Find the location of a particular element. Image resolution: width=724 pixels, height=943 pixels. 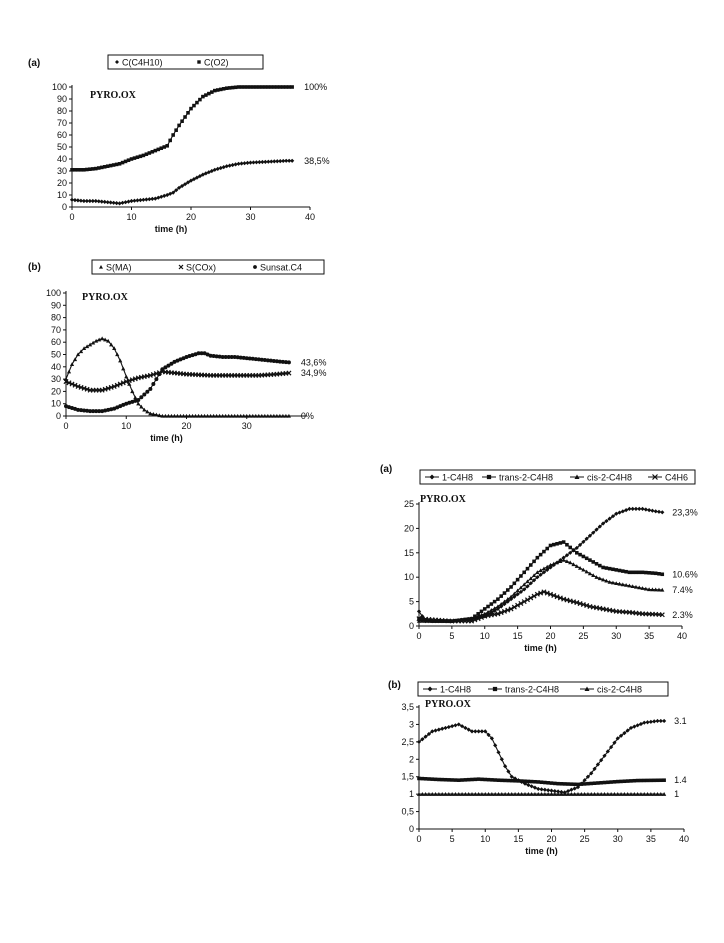

chart-annotation: PYRO.OX is located at coordinates (113, 95).